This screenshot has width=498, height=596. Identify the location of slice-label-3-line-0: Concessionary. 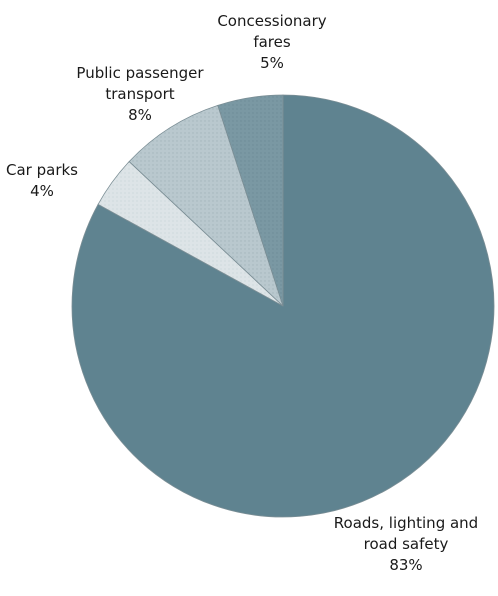
(271, 21).